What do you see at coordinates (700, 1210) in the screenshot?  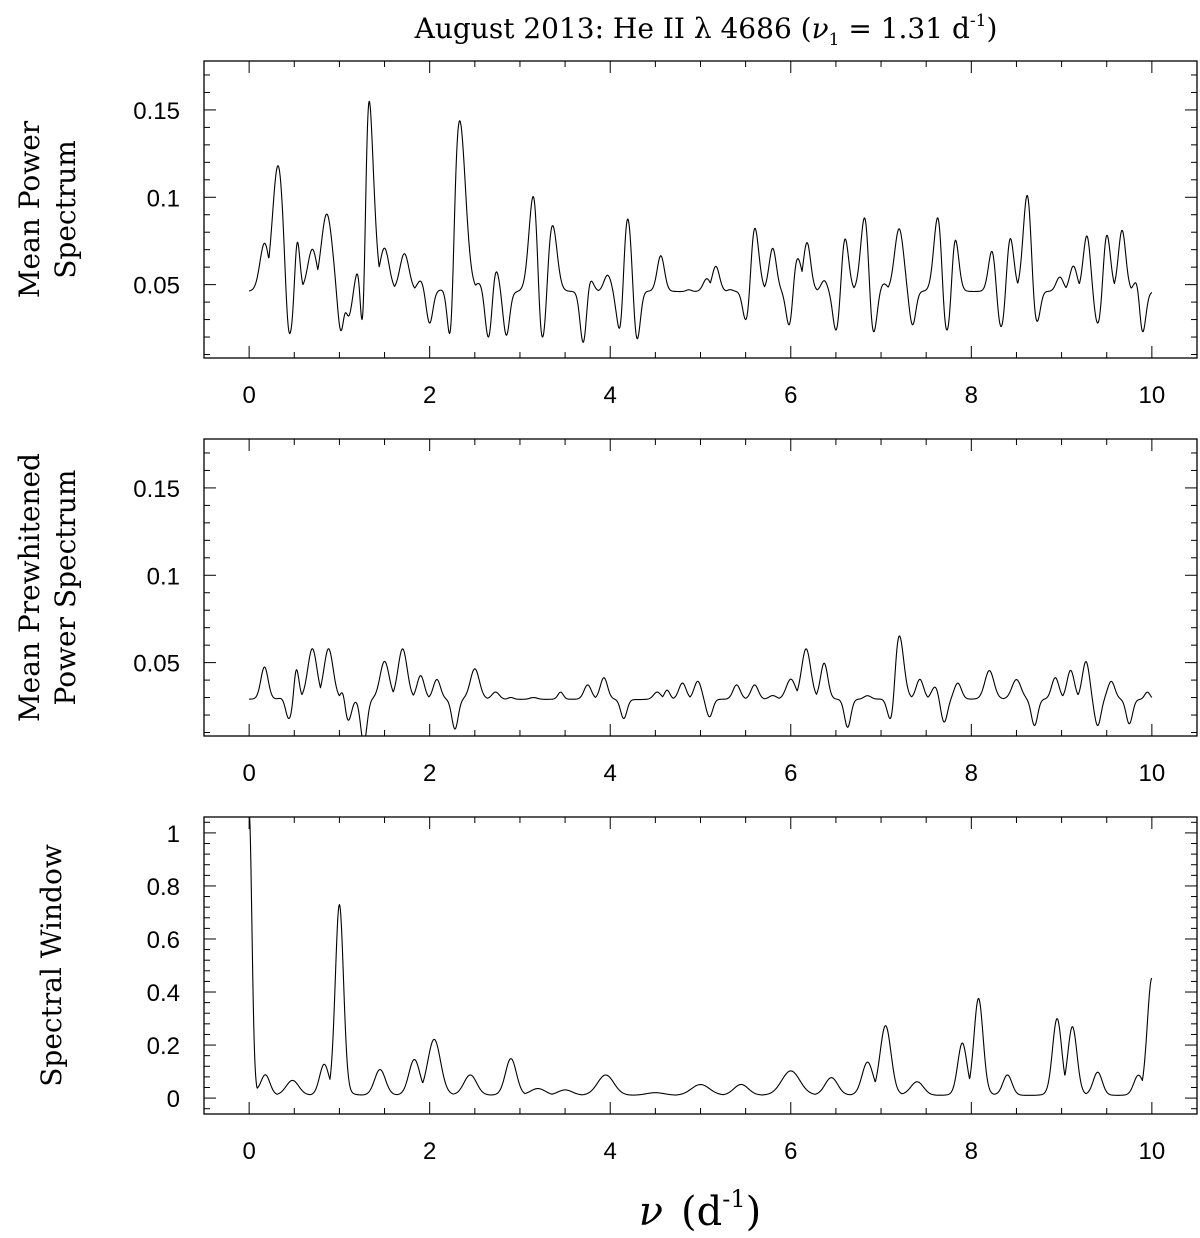 I see `x-axis-label: ν (d-1)` at bounding box center [700, 1210].